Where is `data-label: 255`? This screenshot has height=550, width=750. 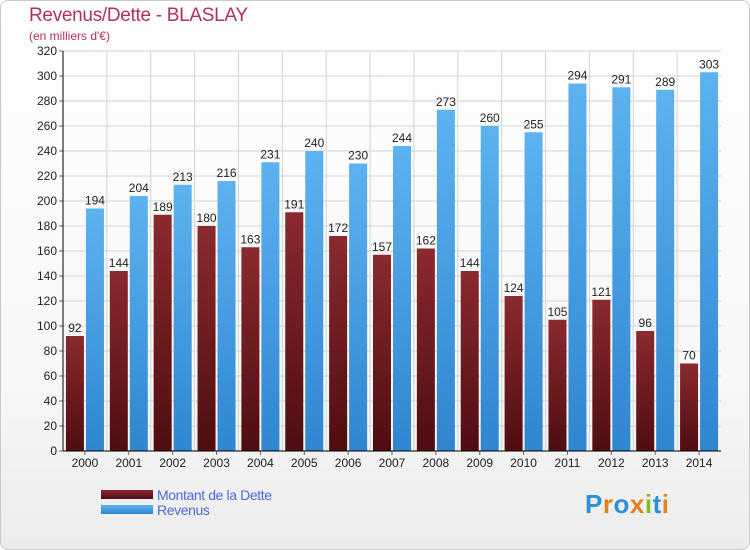 data-label: 255 is located at coordinates (534, 124).